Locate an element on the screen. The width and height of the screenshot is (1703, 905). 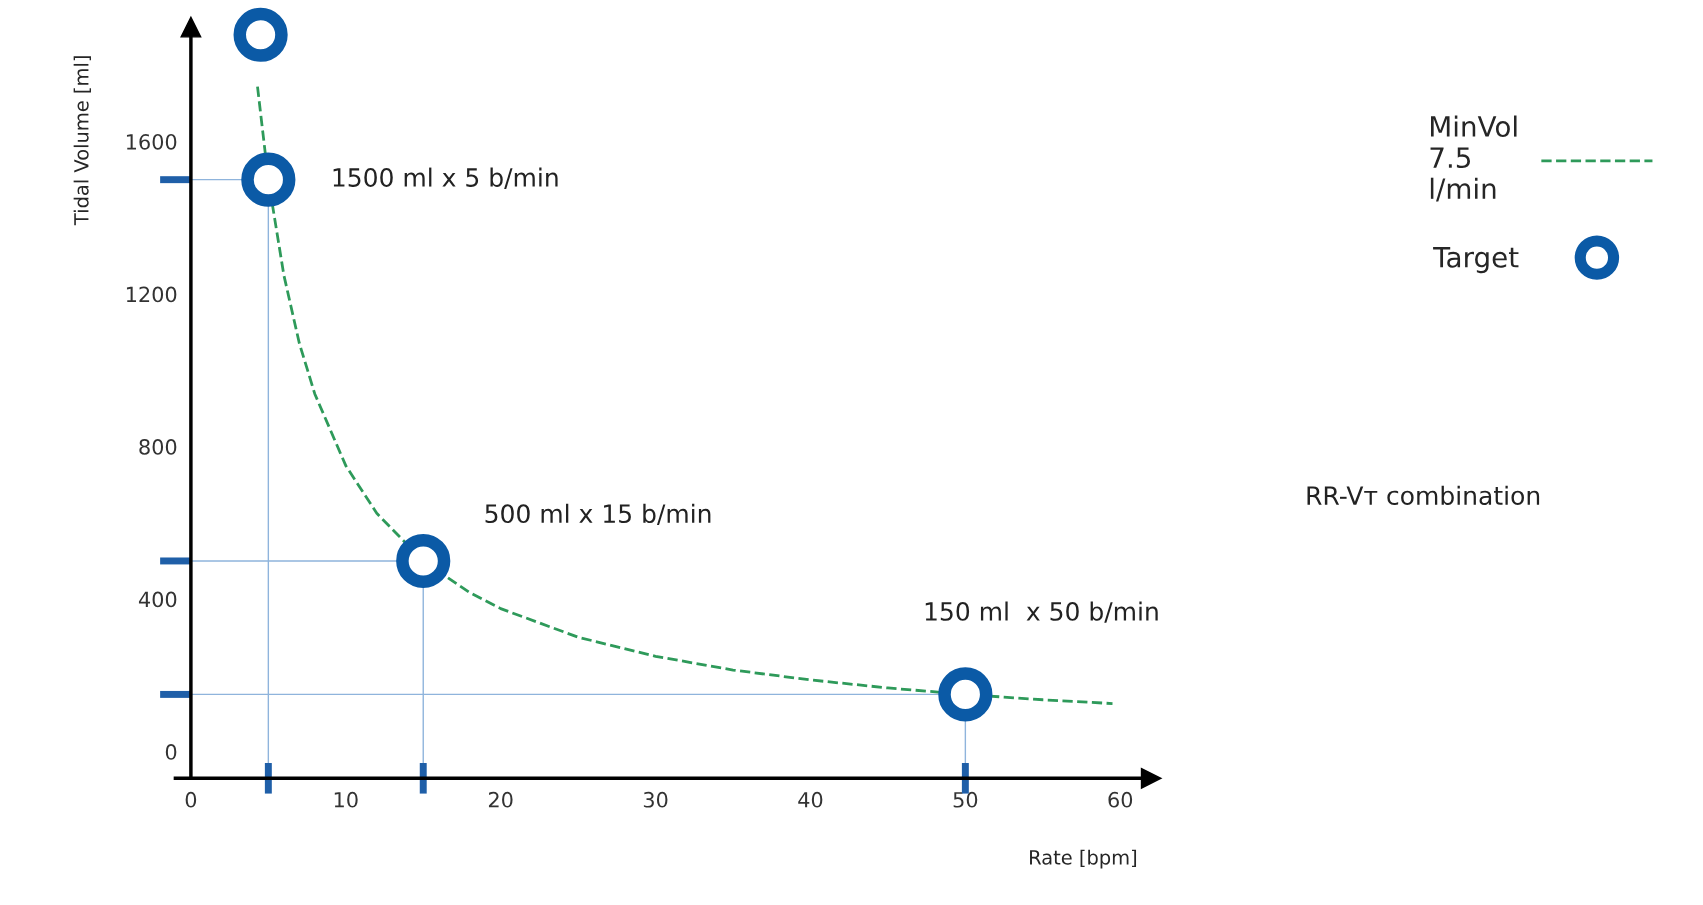
y-tick-label: 0 is located at coordinates (171, 752).